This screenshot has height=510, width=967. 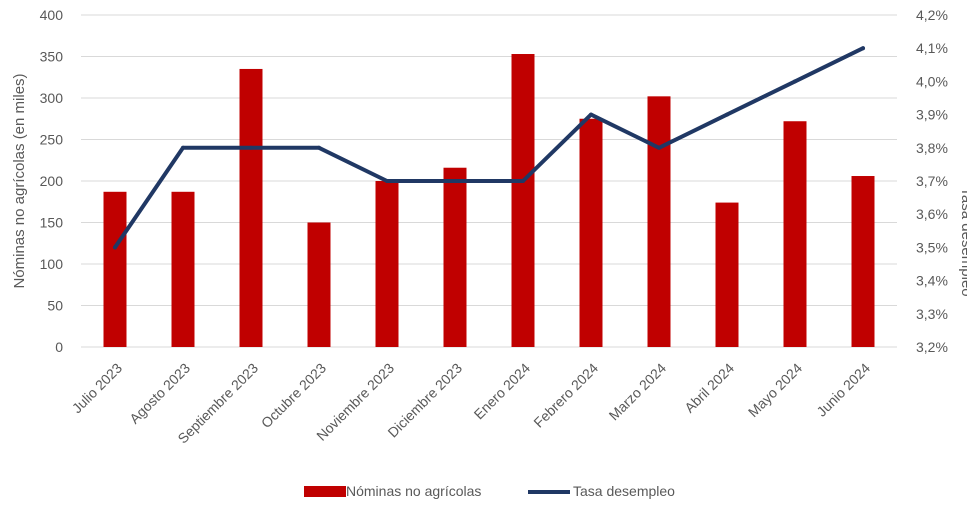 I want to click on x-tick-label: Octubre 2023, so click(x=293, y=395).